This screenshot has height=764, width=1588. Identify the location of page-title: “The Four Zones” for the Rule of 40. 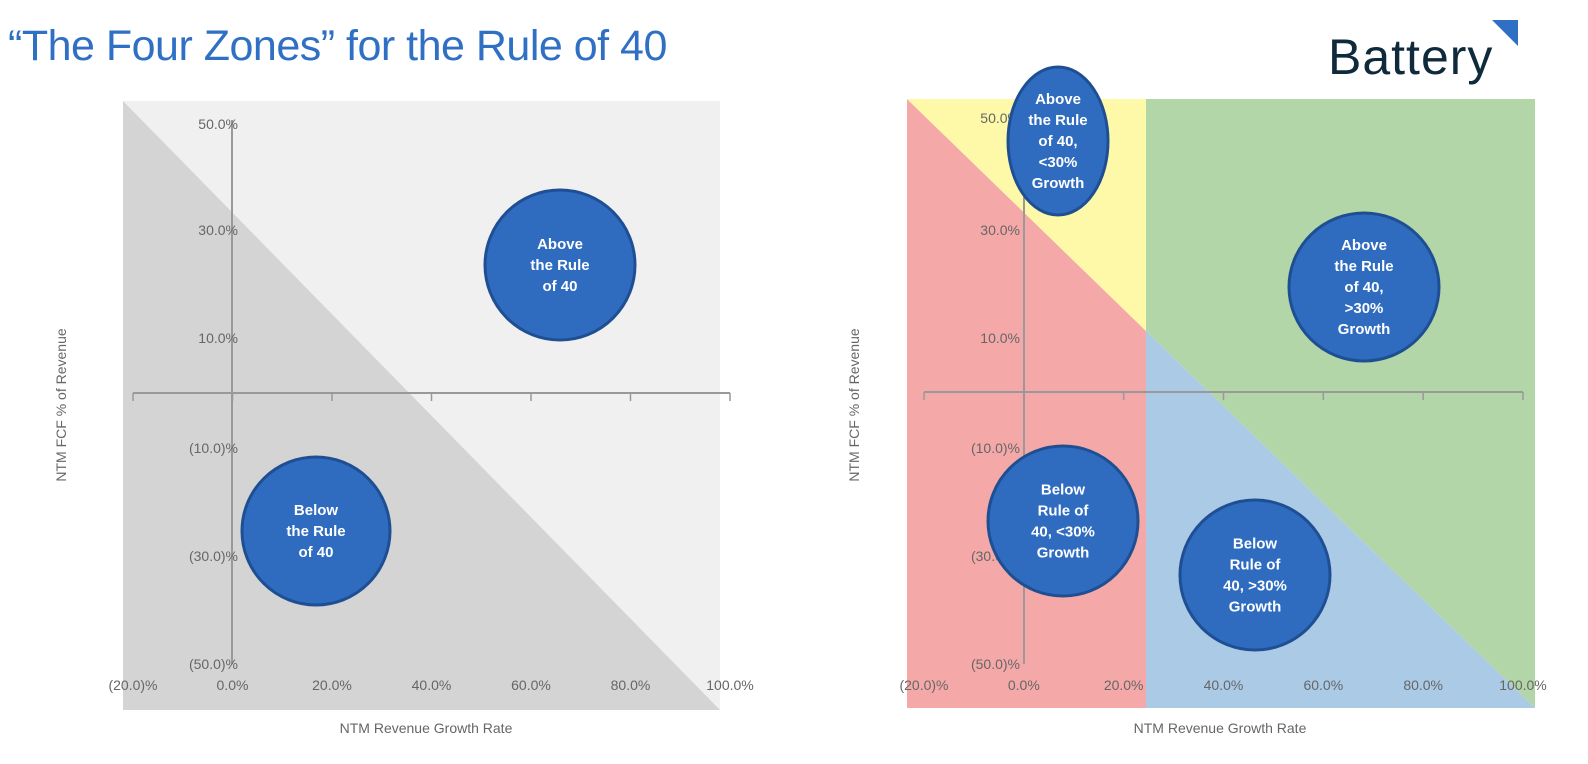
(337, 46).